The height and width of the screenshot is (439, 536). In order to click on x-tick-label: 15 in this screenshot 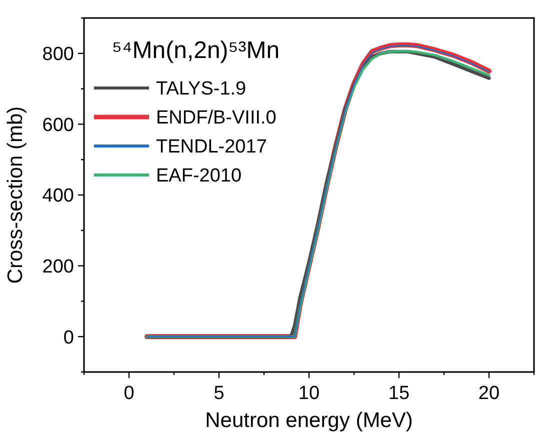, I will do `click(399, 393)`.